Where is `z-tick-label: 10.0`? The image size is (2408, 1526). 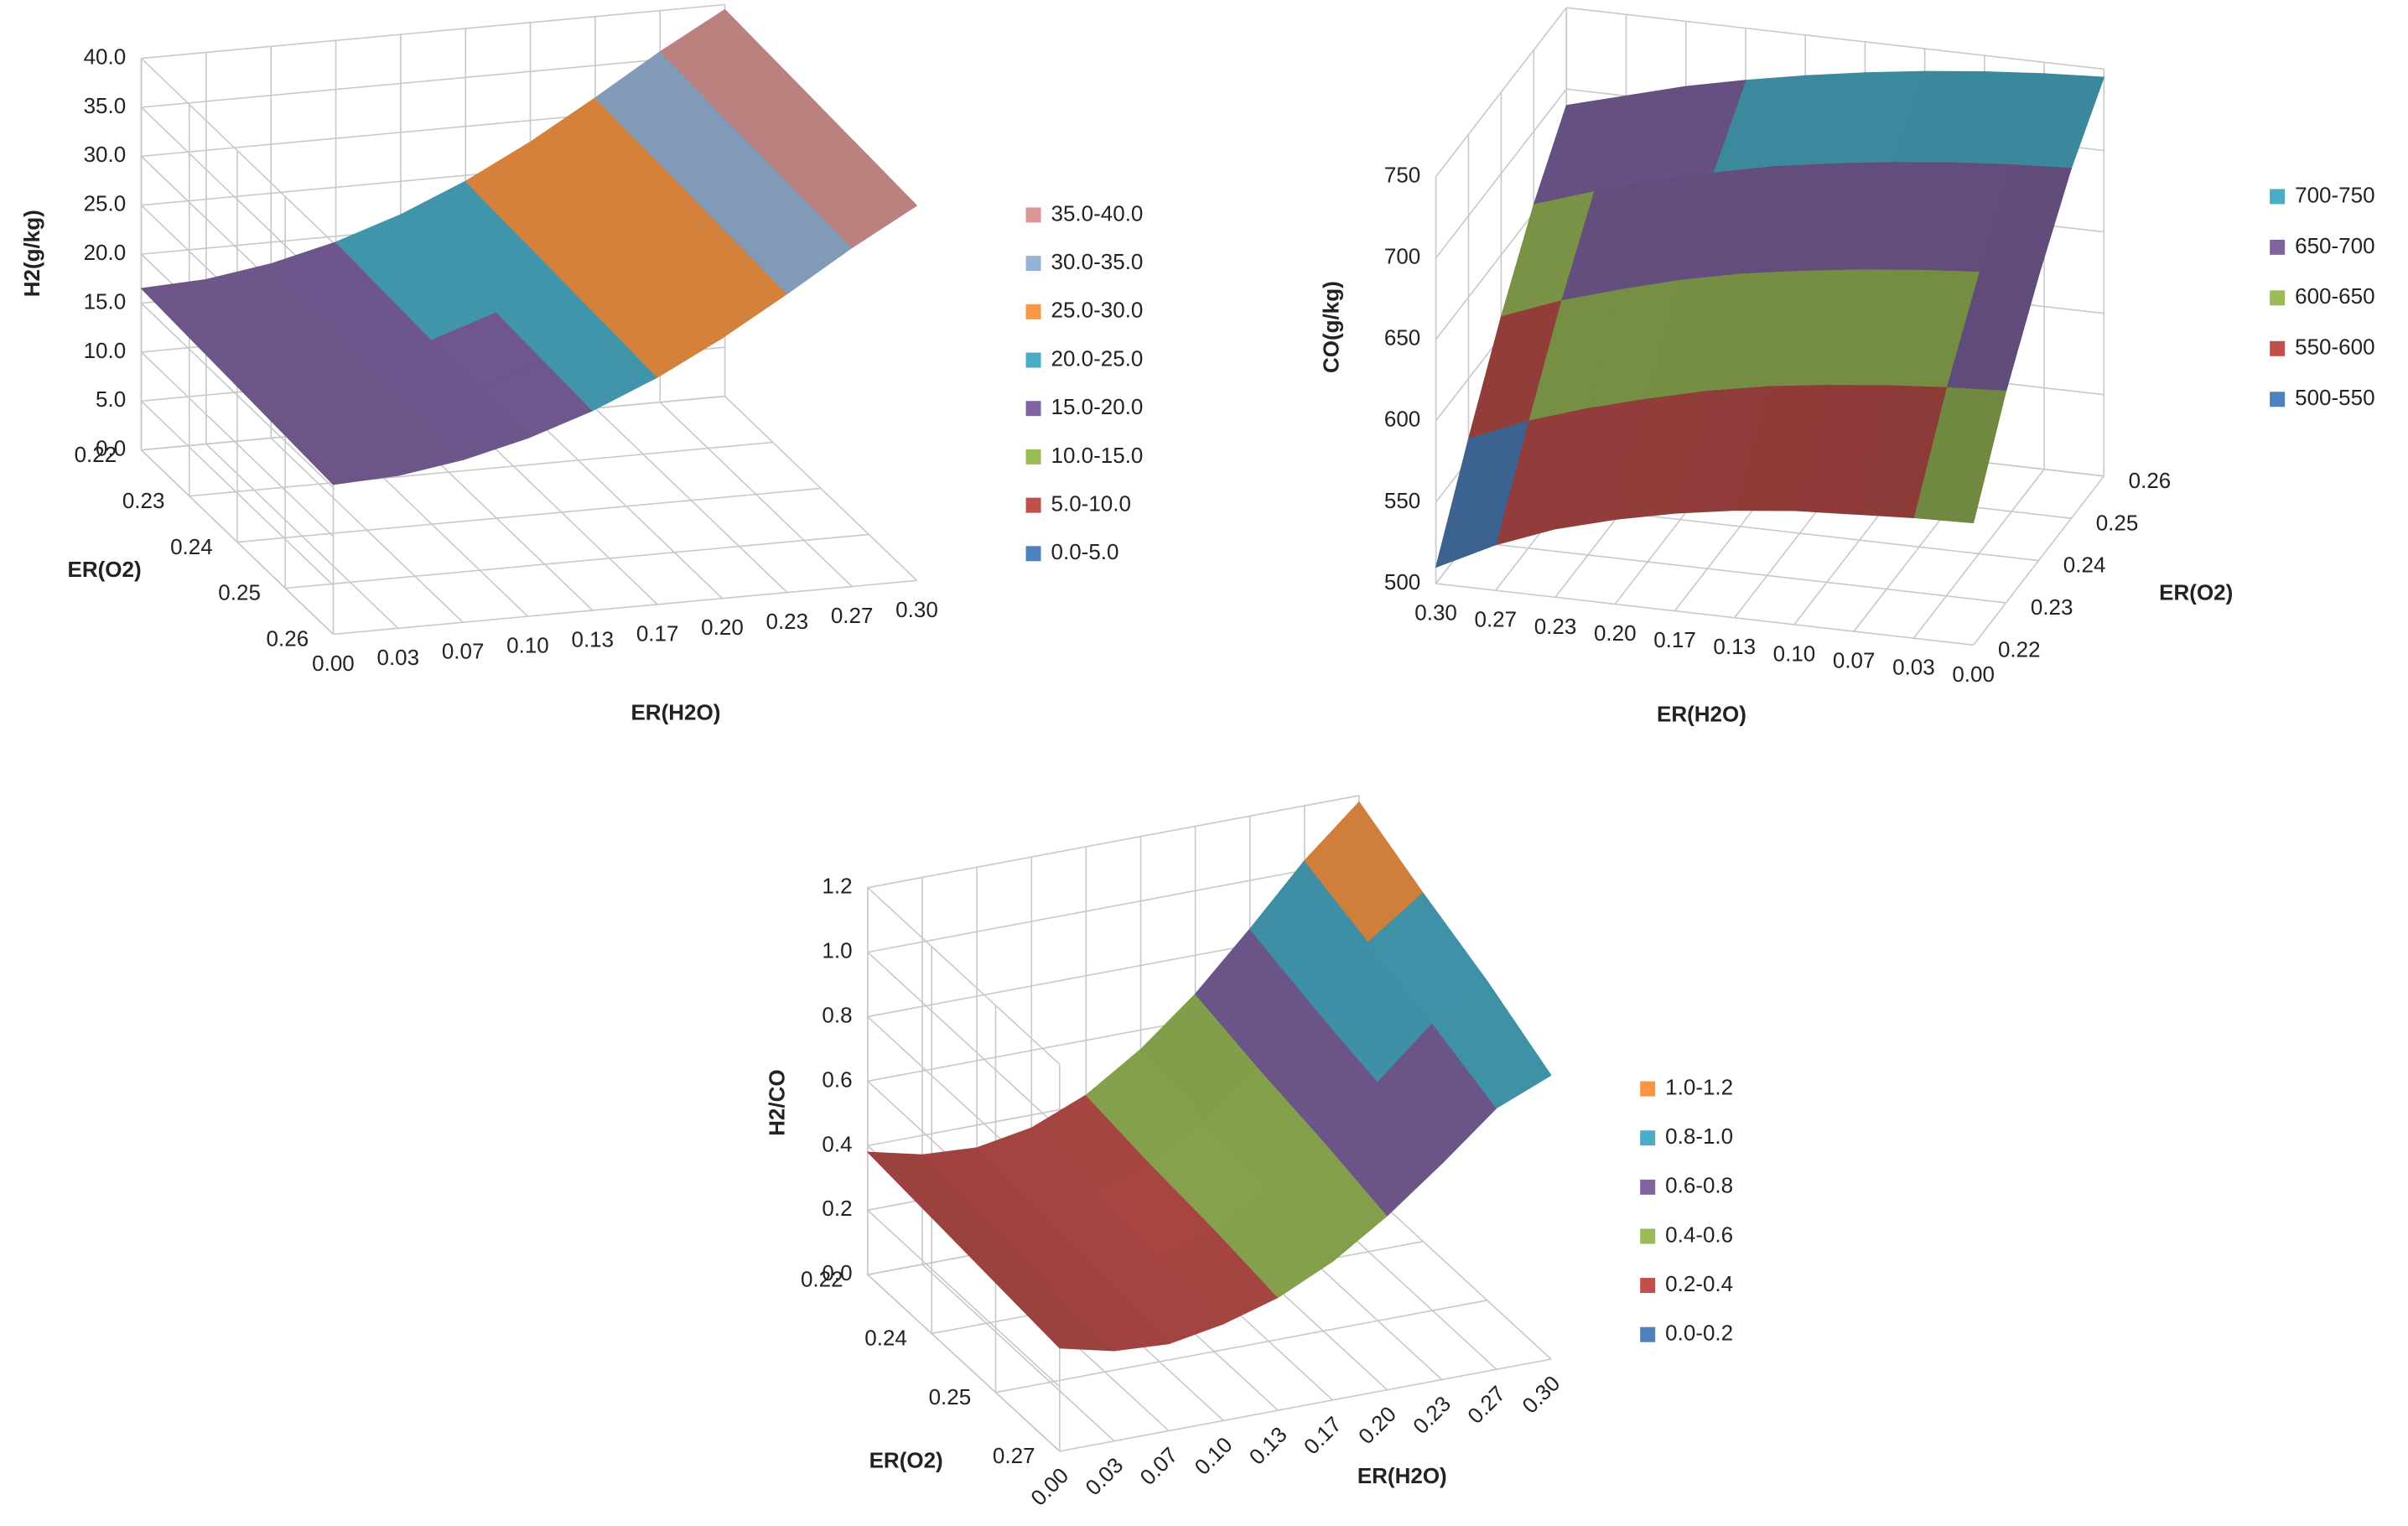
z-tick-label: 10.0 is located at coordinates (105, 350).